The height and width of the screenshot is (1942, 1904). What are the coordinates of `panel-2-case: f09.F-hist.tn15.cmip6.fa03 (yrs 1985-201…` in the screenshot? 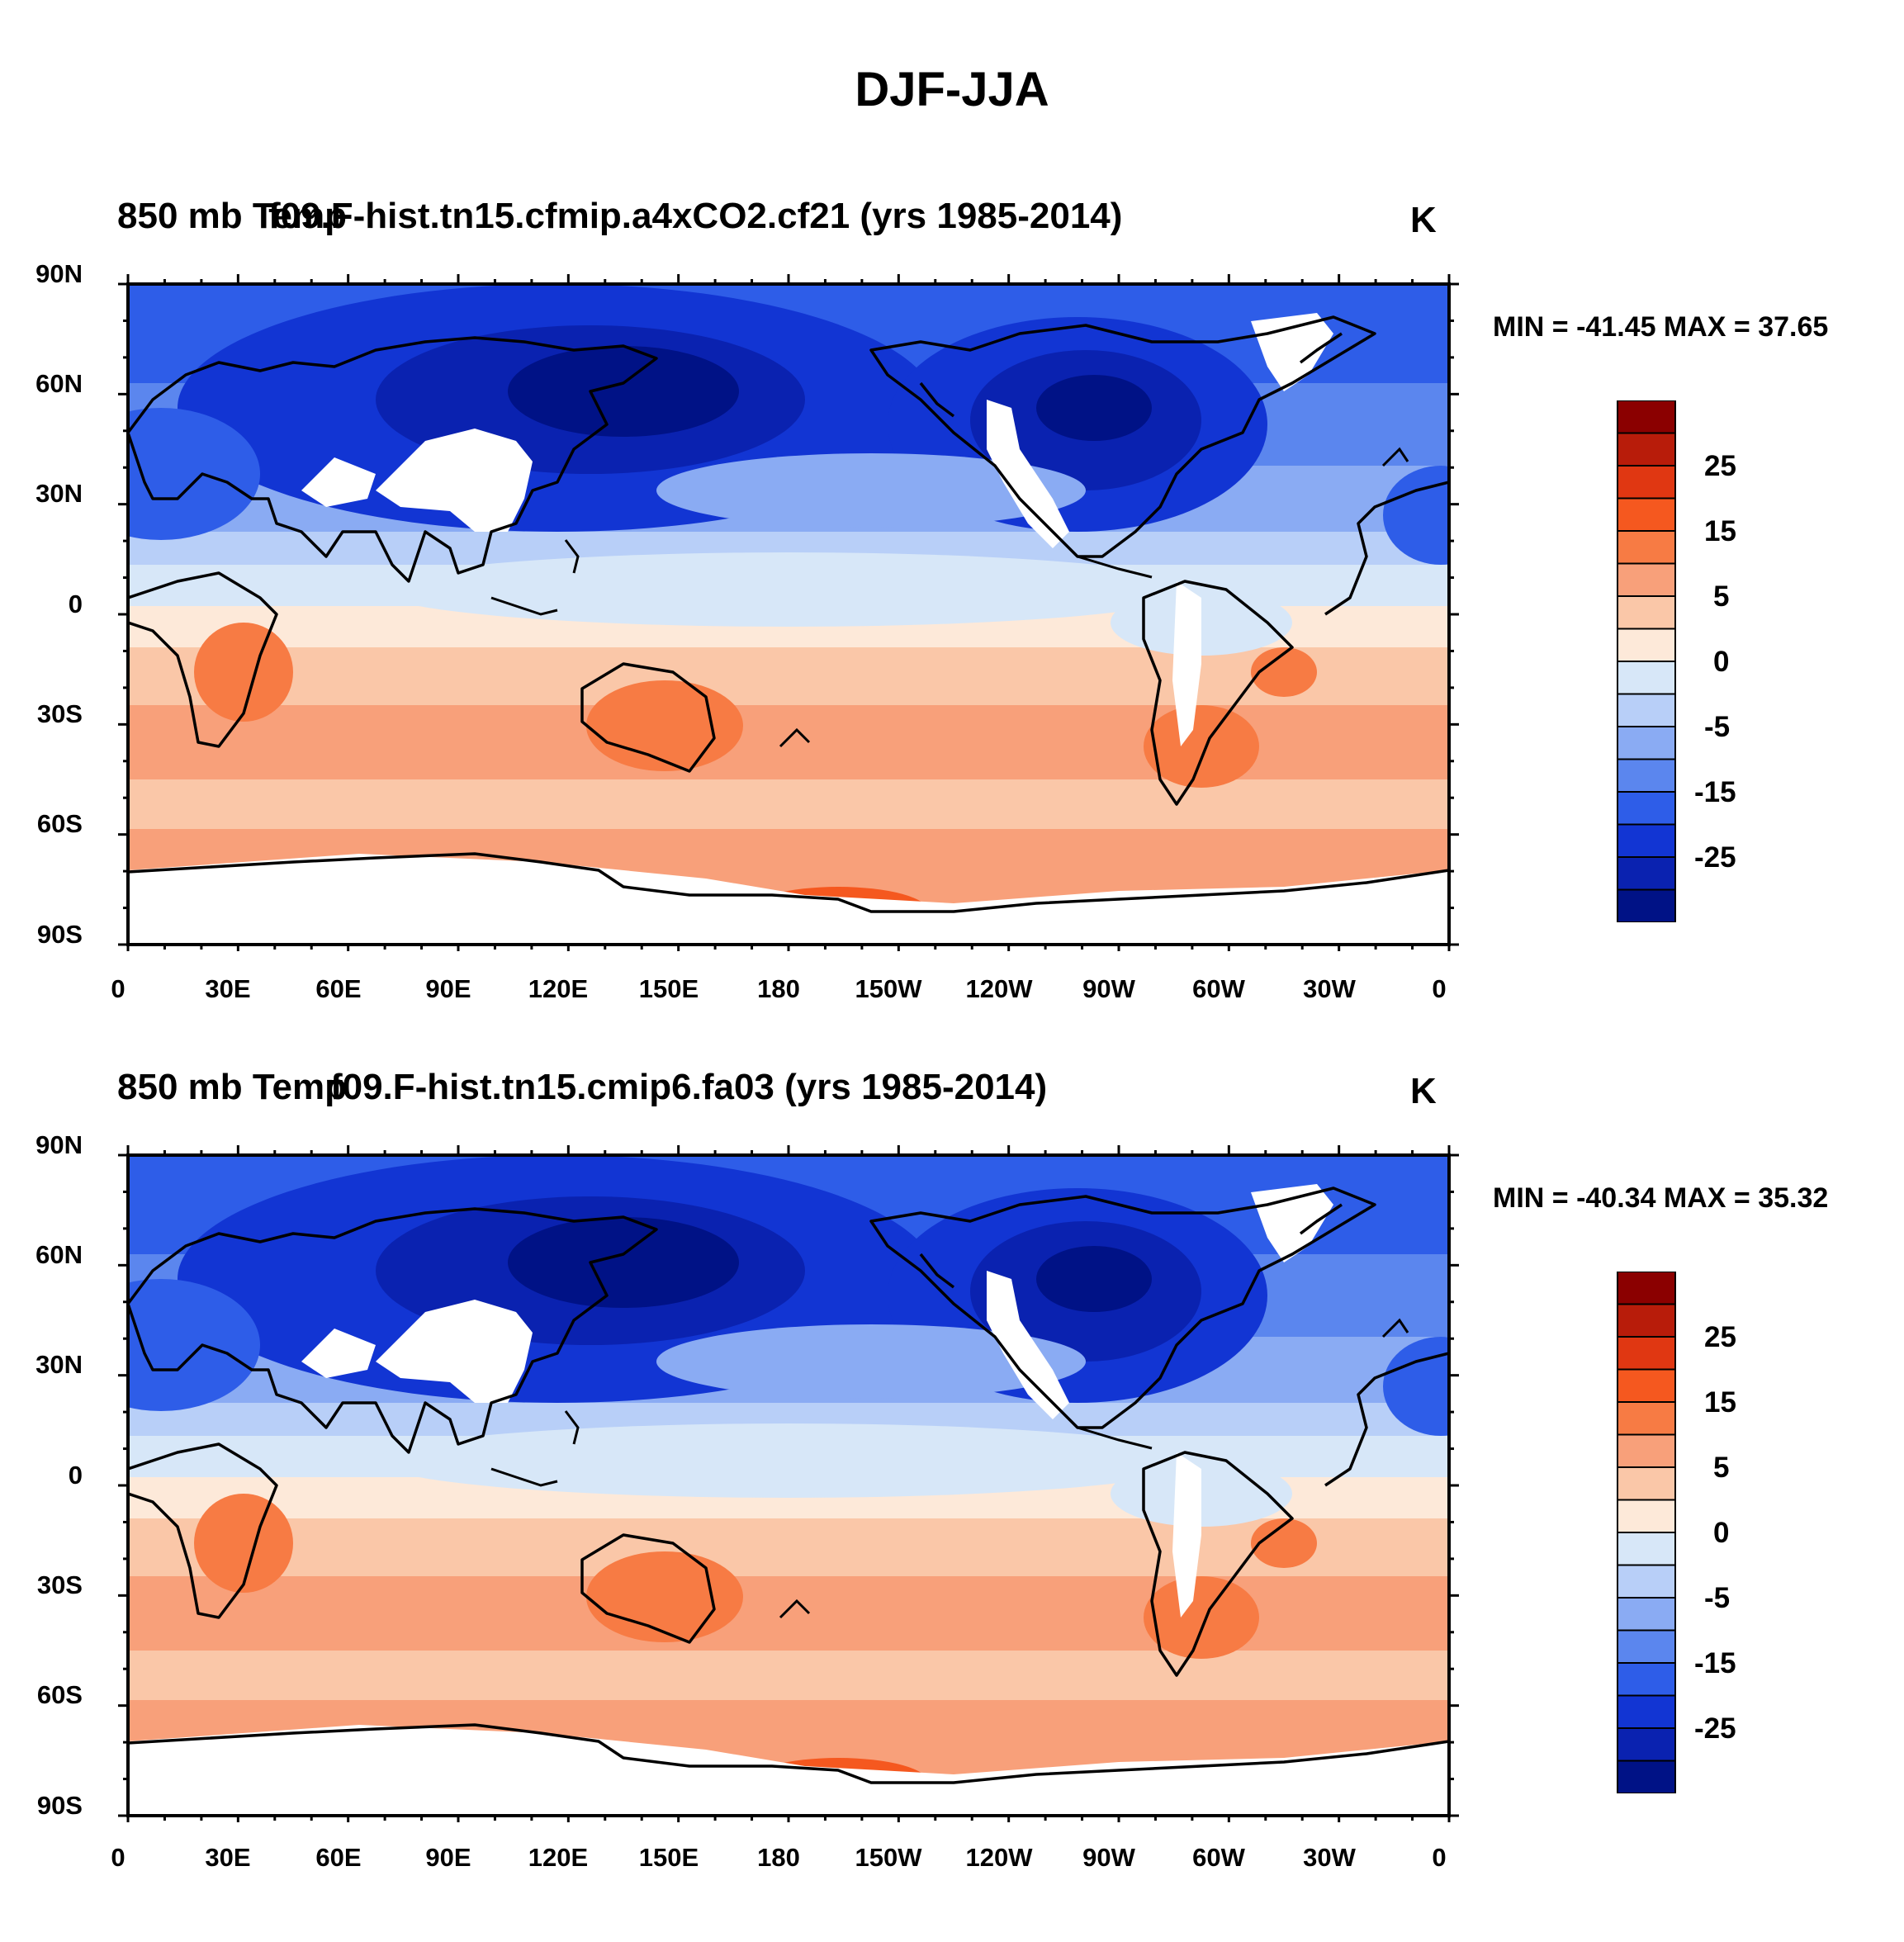 It's located at (688, 1087).